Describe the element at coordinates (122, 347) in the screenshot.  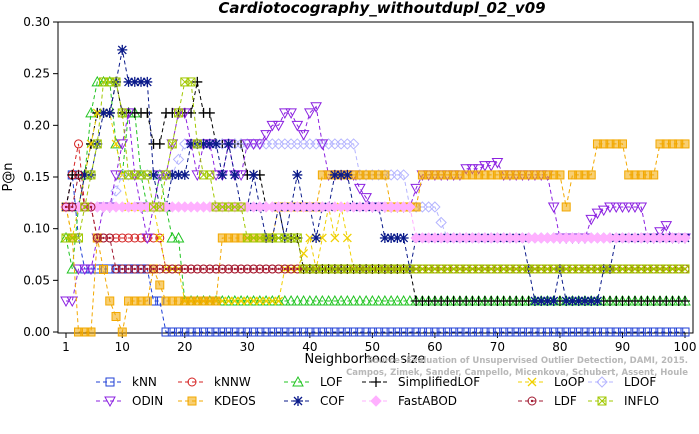
I see `x-tick-label: 10` at that location.